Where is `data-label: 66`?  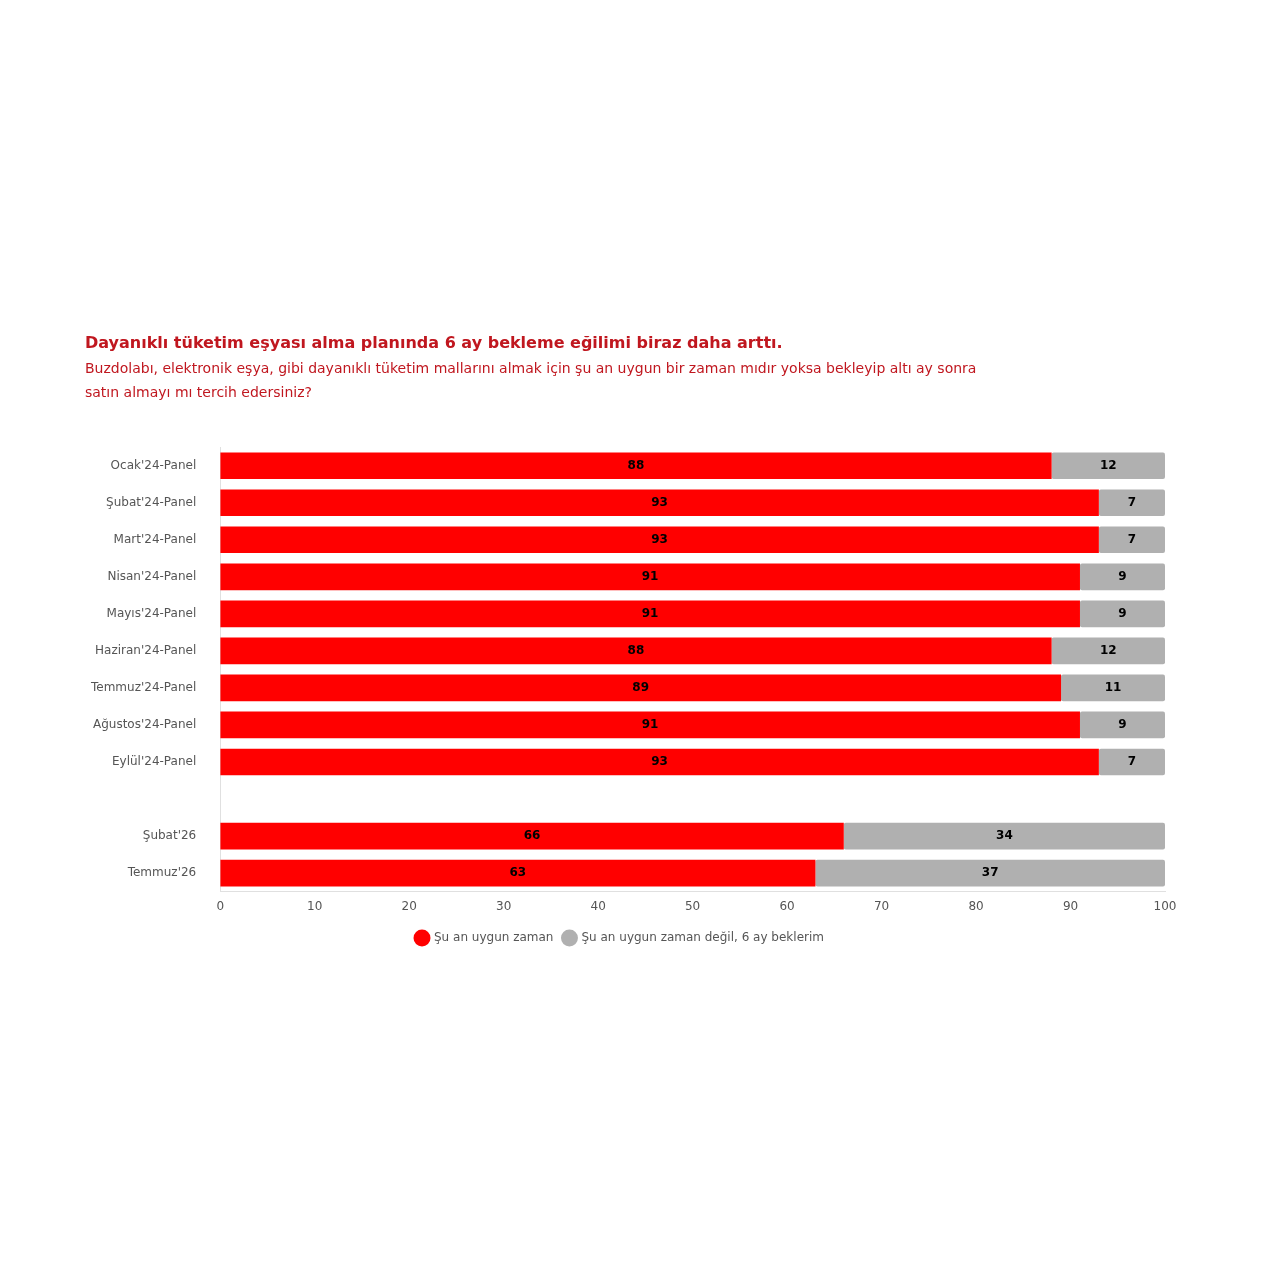 data-label: 66 is located at coordinates (532, 835).